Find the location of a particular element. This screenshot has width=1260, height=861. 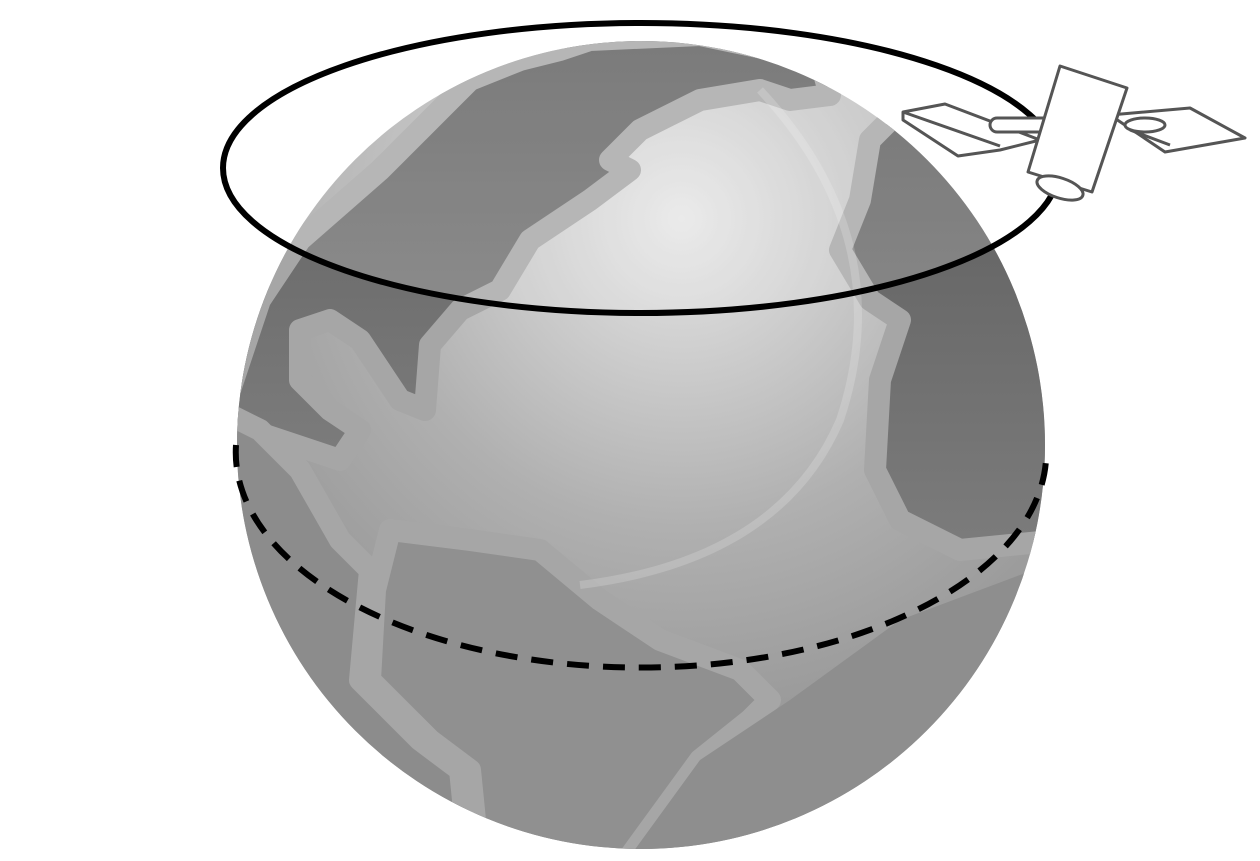

satellite-nozzle is located at coordinates (1060, 188).